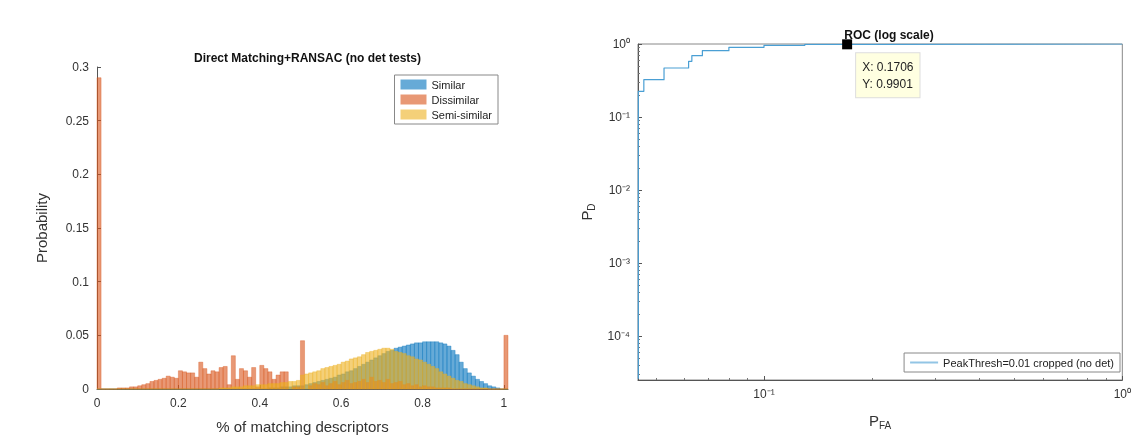  Describe the element at coordinates (455, 99) in the screenshot. I see `legend-label: Dissimilar` at that location.